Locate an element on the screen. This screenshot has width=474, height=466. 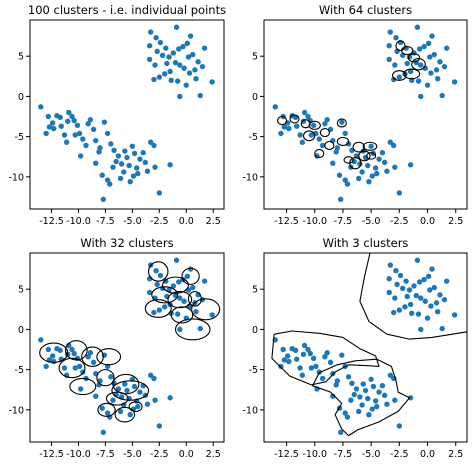
x-tick-label: -10.0 is located at coordinates (78, 454).